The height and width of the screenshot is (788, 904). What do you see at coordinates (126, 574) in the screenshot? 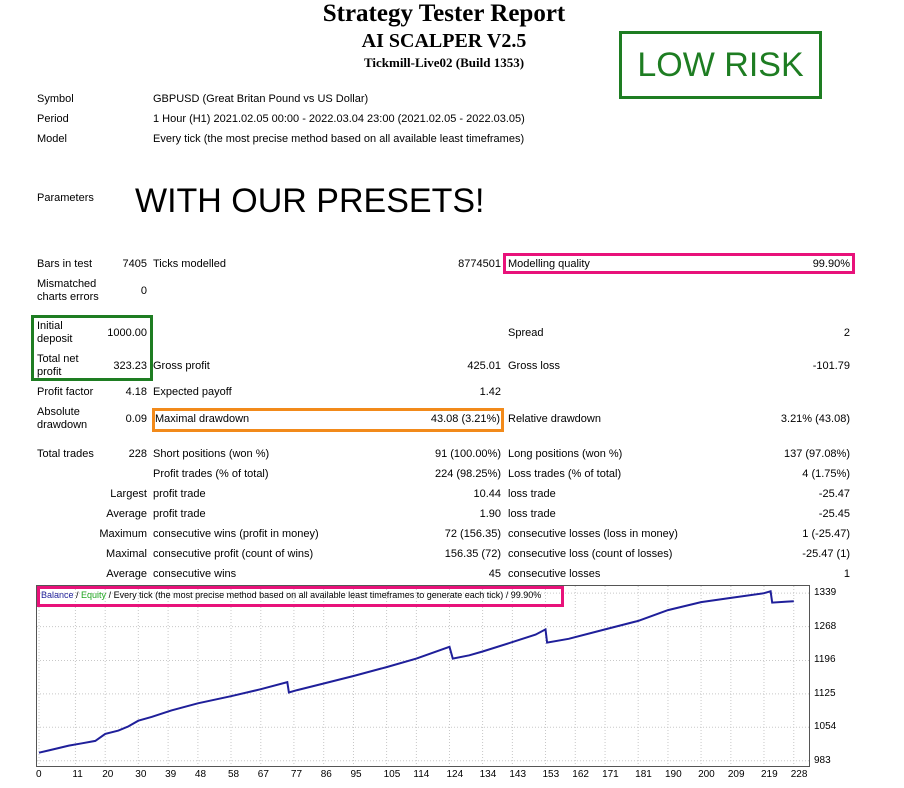
I see `avg-label: Average` at bounding box center [126, 574].